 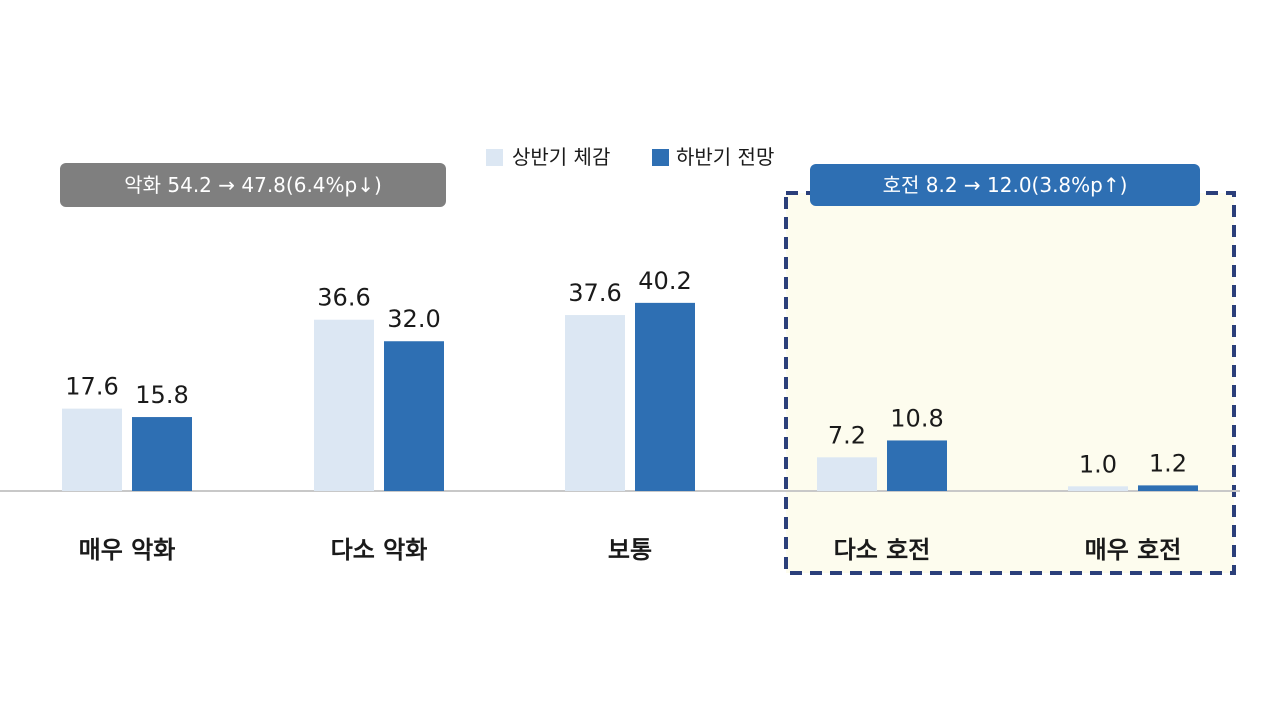 What do you see at coordinates (1168, 463) in the screenshot?
I see `value-label-second-half-4: 1.2` at bounding box center [1168, 463].